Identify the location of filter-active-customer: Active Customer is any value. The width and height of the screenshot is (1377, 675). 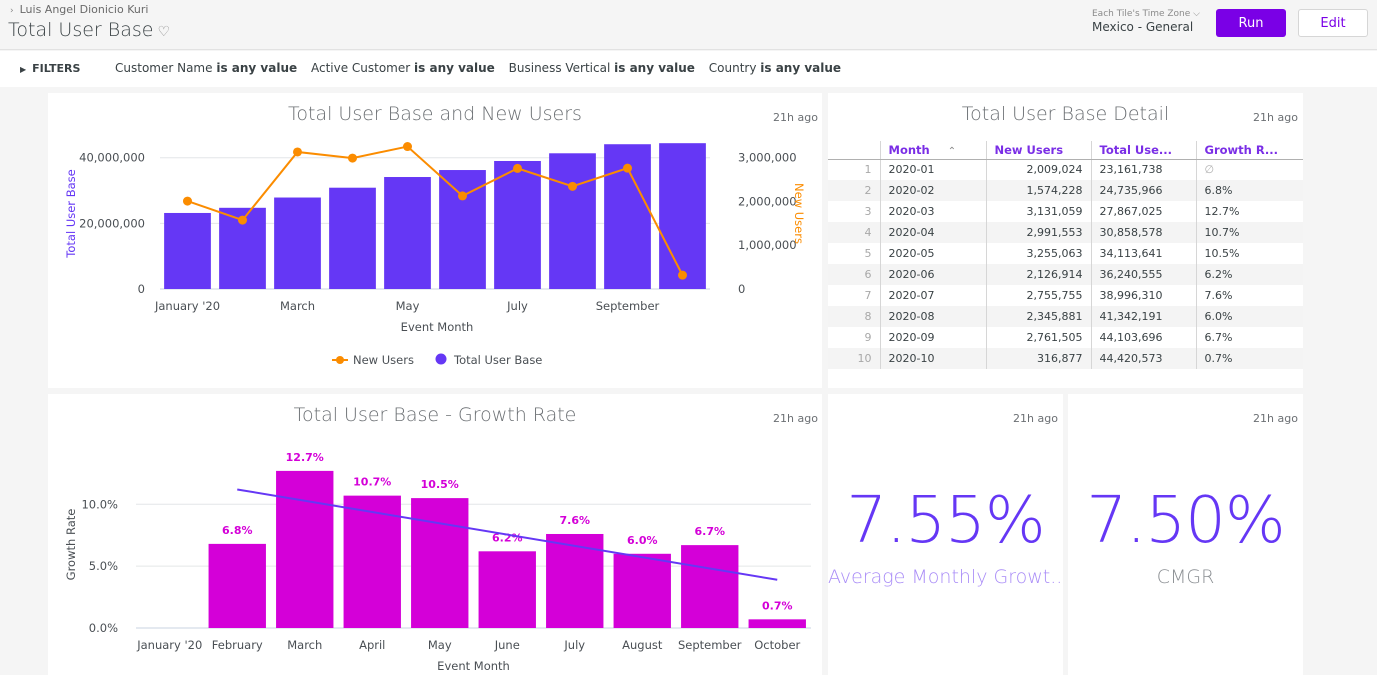
(402, 68).